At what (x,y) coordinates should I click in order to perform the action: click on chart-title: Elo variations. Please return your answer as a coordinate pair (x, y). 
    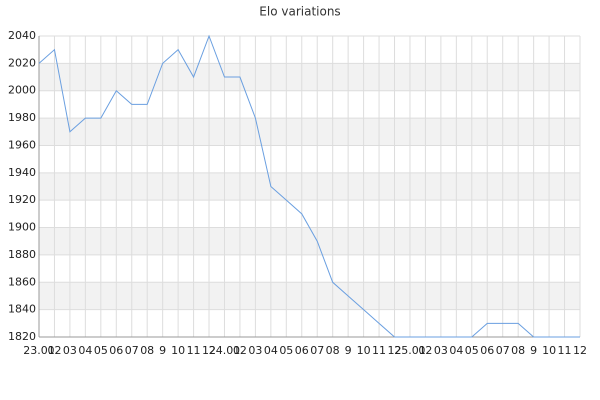
    Looking at the image, I should click on (299, 12).